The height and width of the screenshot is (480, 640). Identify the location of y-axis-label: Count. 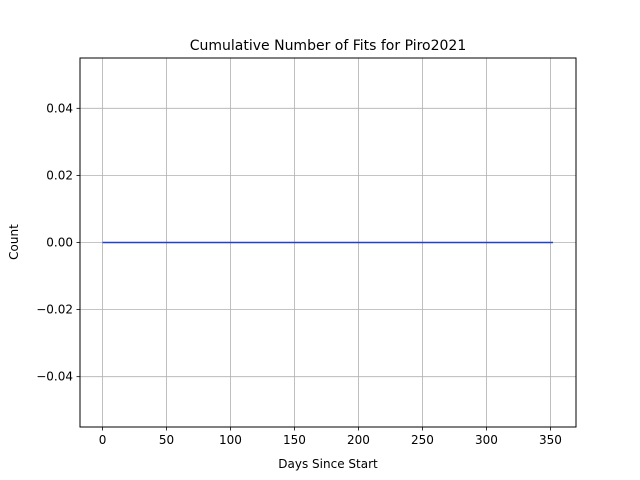
(14, 242).